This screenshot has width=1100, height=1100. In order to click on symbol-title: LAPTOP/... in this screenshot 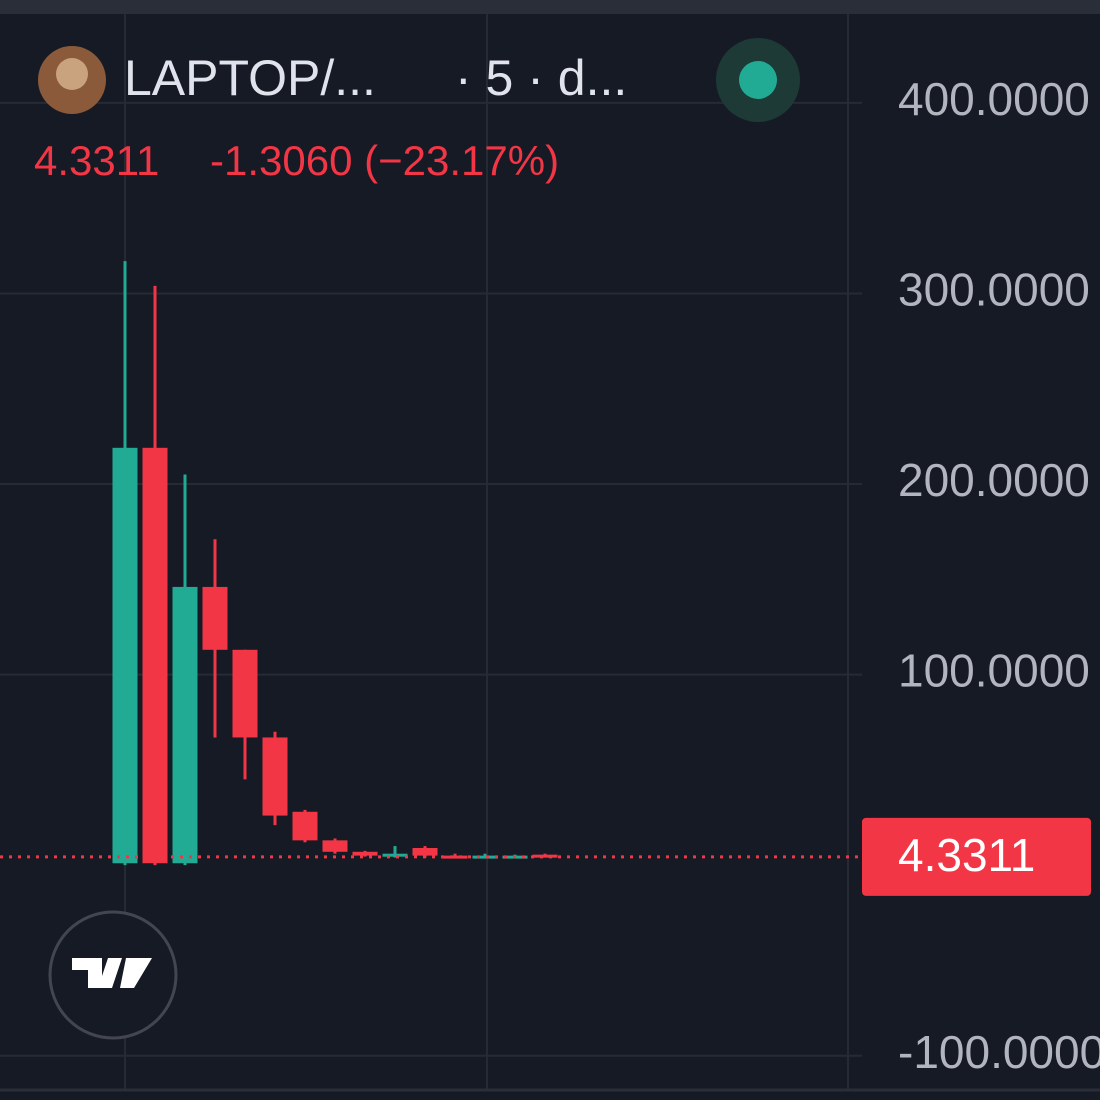, I will do `click(250, 78)`.